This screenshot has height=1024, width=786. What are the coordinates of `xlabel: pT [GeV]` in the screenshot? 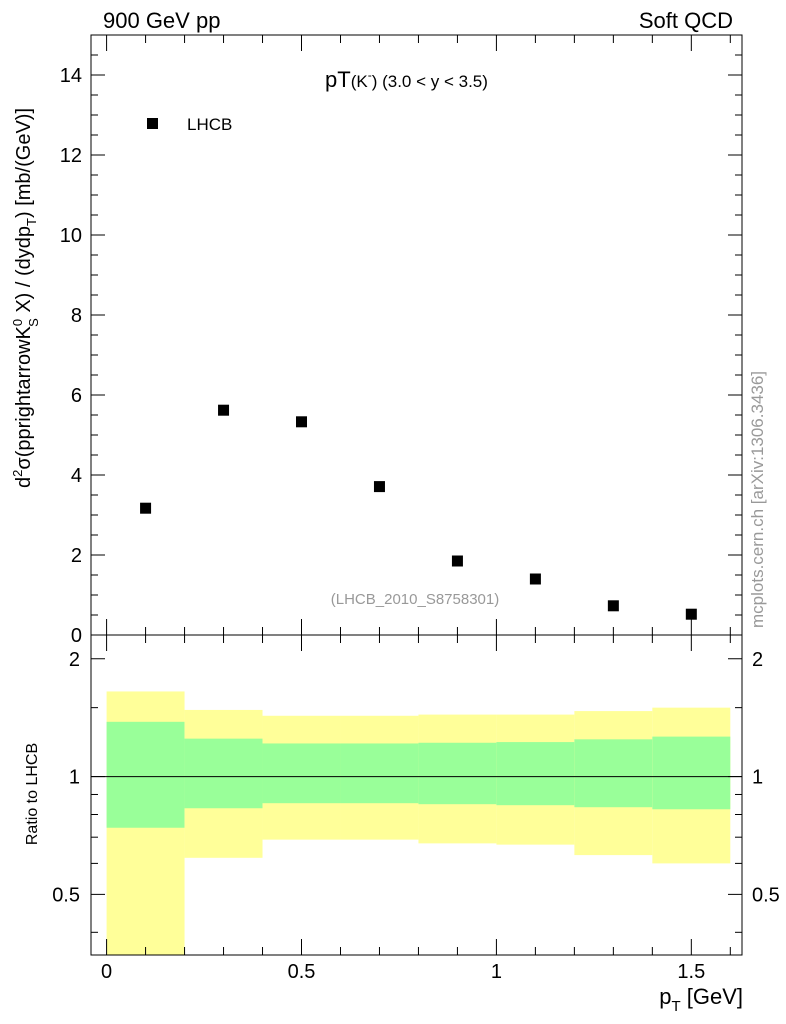 It's located at (701, 999).